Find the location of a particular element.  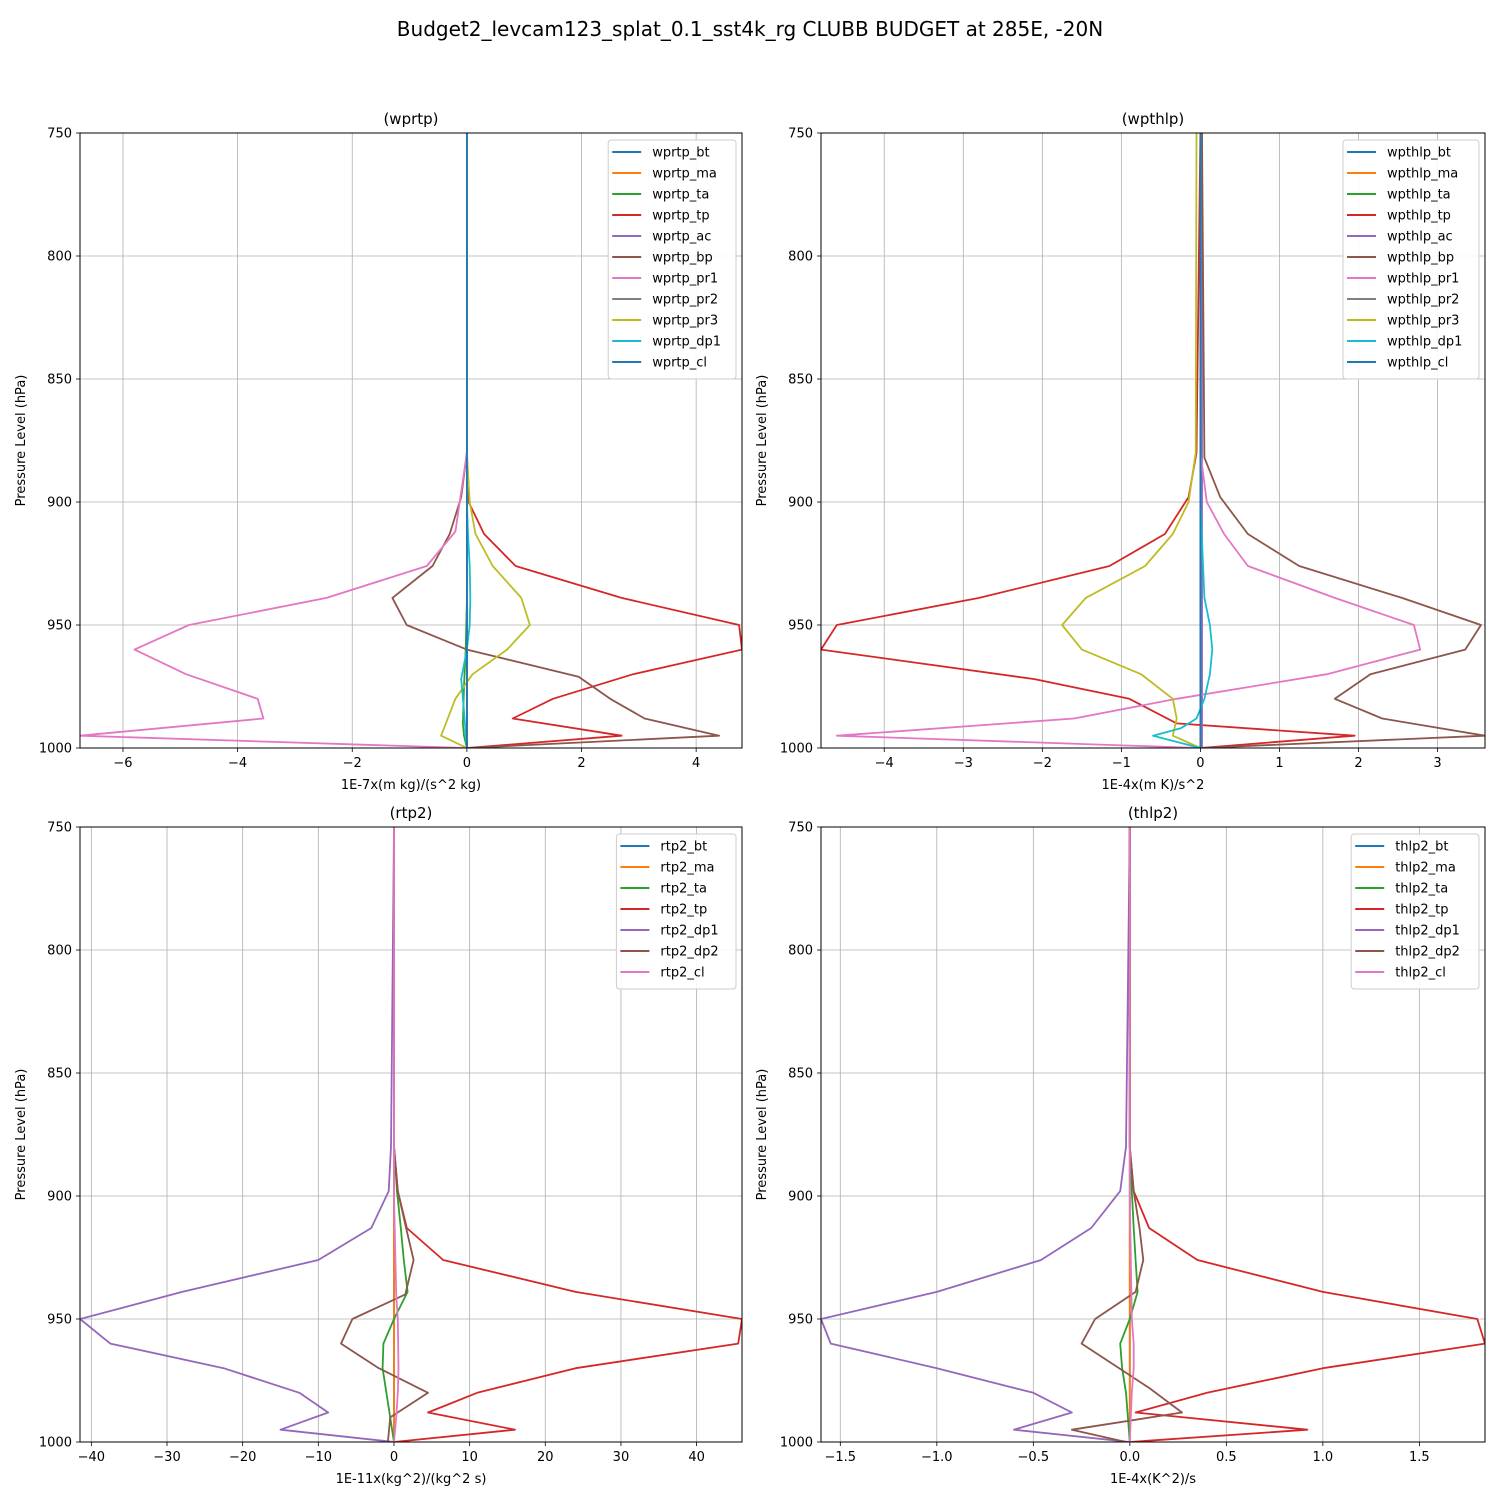

x-tick-label: −6 is located at coordinates (122, 763).